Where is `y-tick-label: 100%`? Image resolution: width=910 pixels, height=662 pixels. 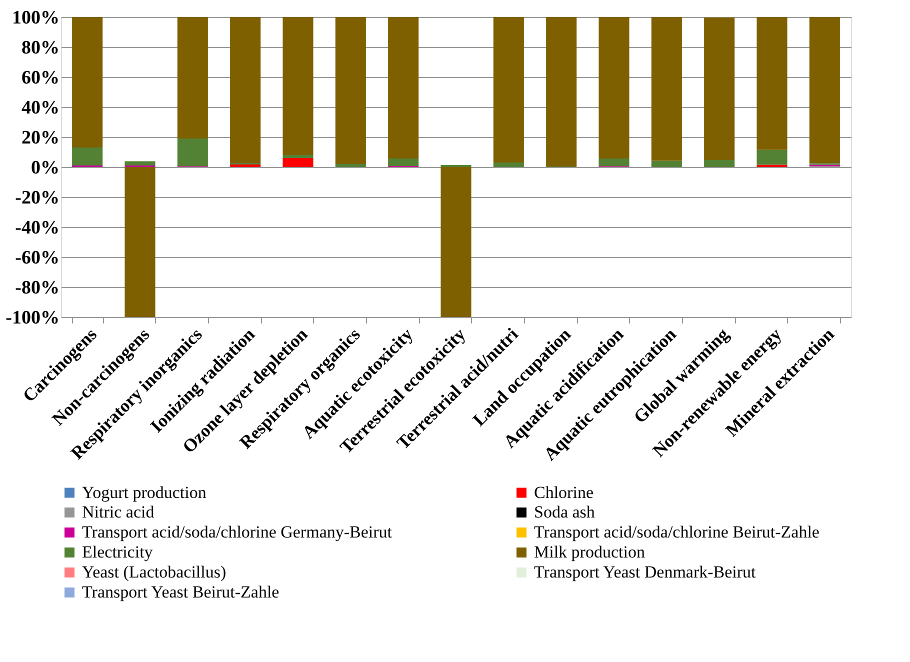 y-tick-label: 100% is located at coordinates (36, 18).